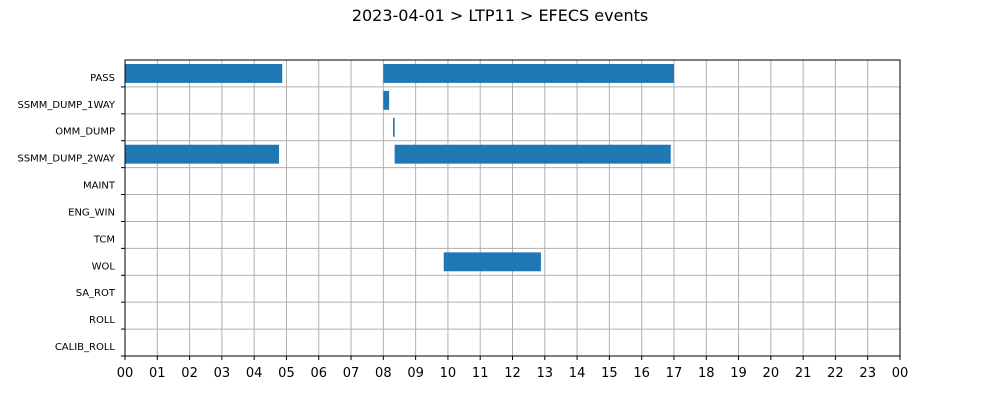 Image resolution: width=1000 pixels, height=400 pixels. Describe the element at coordinates (738, 373) in the screenshot. I see `x-tick-label: 19` at that location.